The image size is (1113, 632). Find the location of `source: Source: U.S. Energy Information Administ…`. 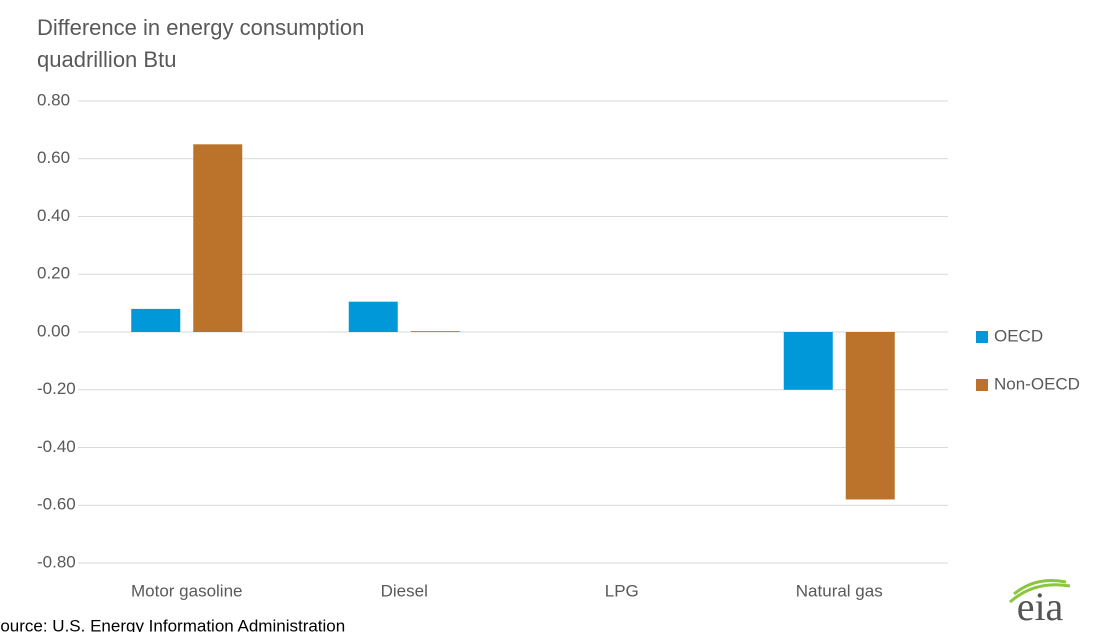

source: Source: U.S. Energy Information Administ… is located at coordinates (172, 624).